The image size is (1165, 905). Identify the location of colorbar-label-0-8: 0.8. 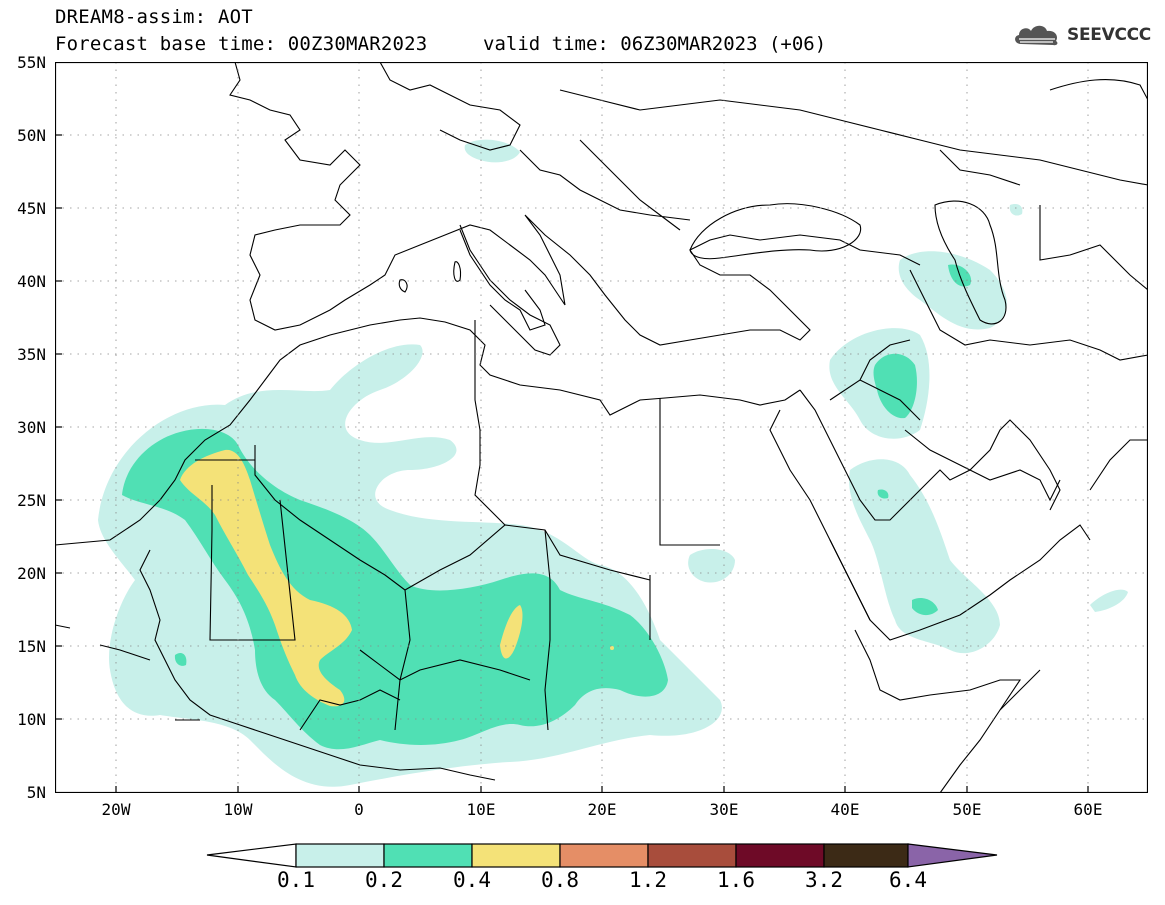
(560, 880).